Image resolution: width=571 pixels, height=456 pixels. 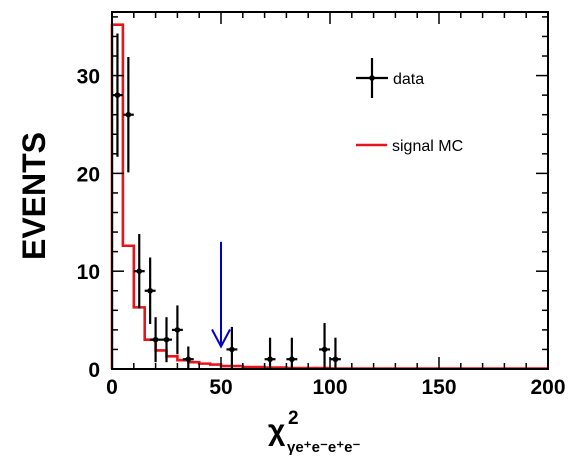 I want to click on x-tick-label: 100, so click(x=329, y=387).